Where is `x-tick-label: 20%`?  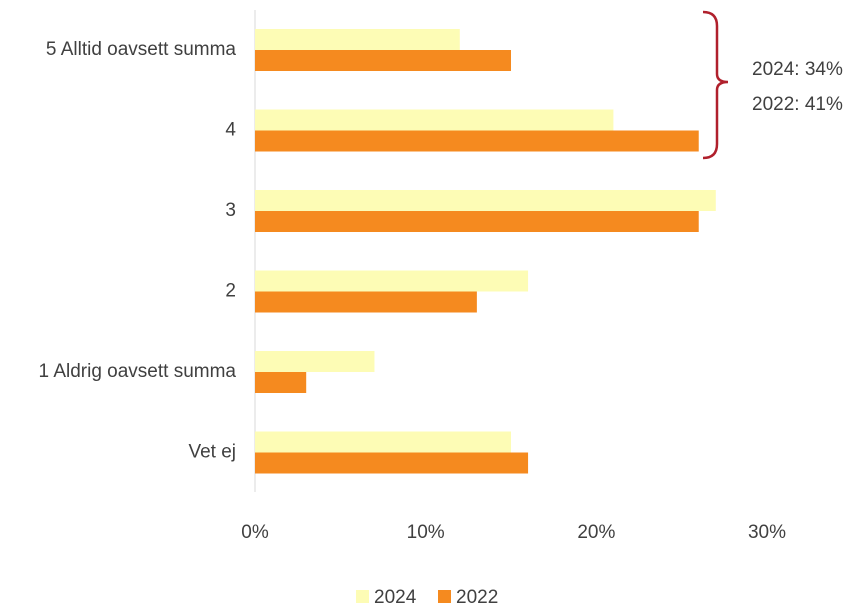 x-tick-label: 20% is located at coordinates (596, 532).